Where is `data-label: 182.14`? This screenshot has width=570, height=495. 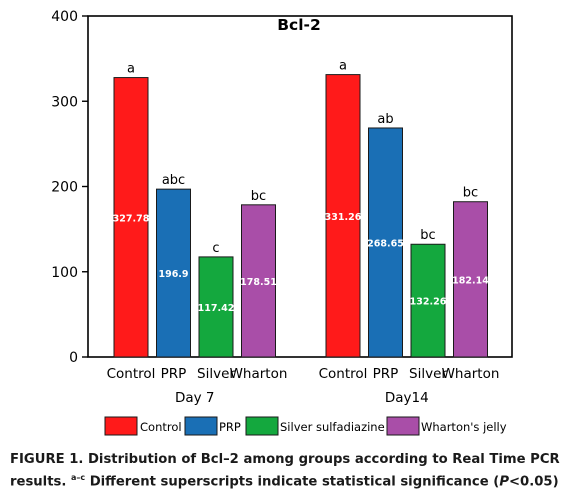
data-label: 182.14 is located at coordinates (470, 280).